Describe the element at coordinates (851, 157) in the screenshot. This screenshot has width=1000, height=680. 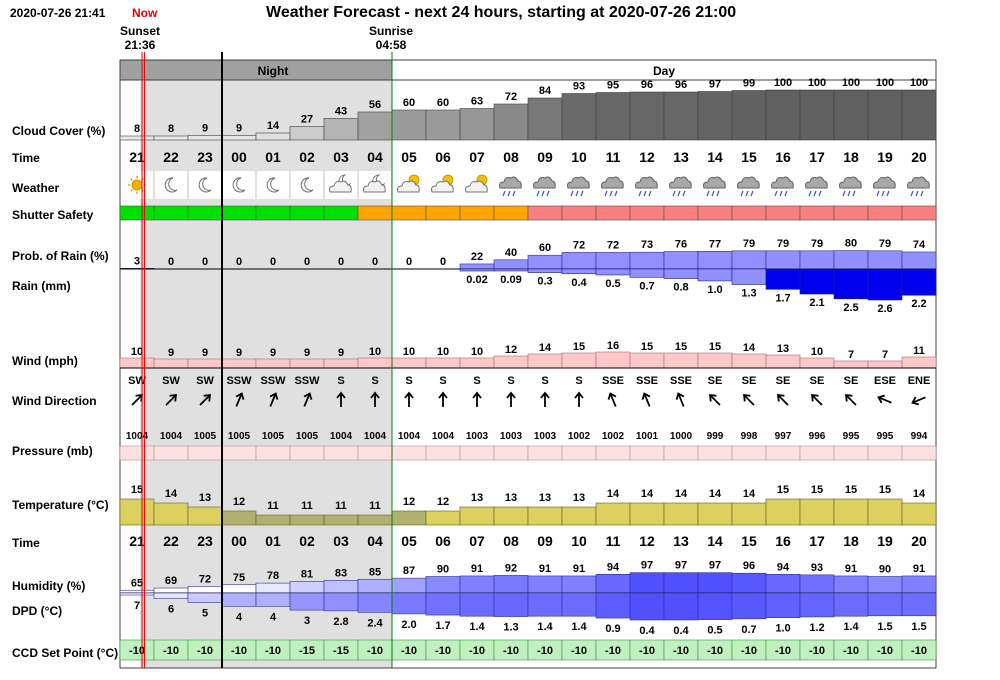
I see `hour-label: 18` at that location.